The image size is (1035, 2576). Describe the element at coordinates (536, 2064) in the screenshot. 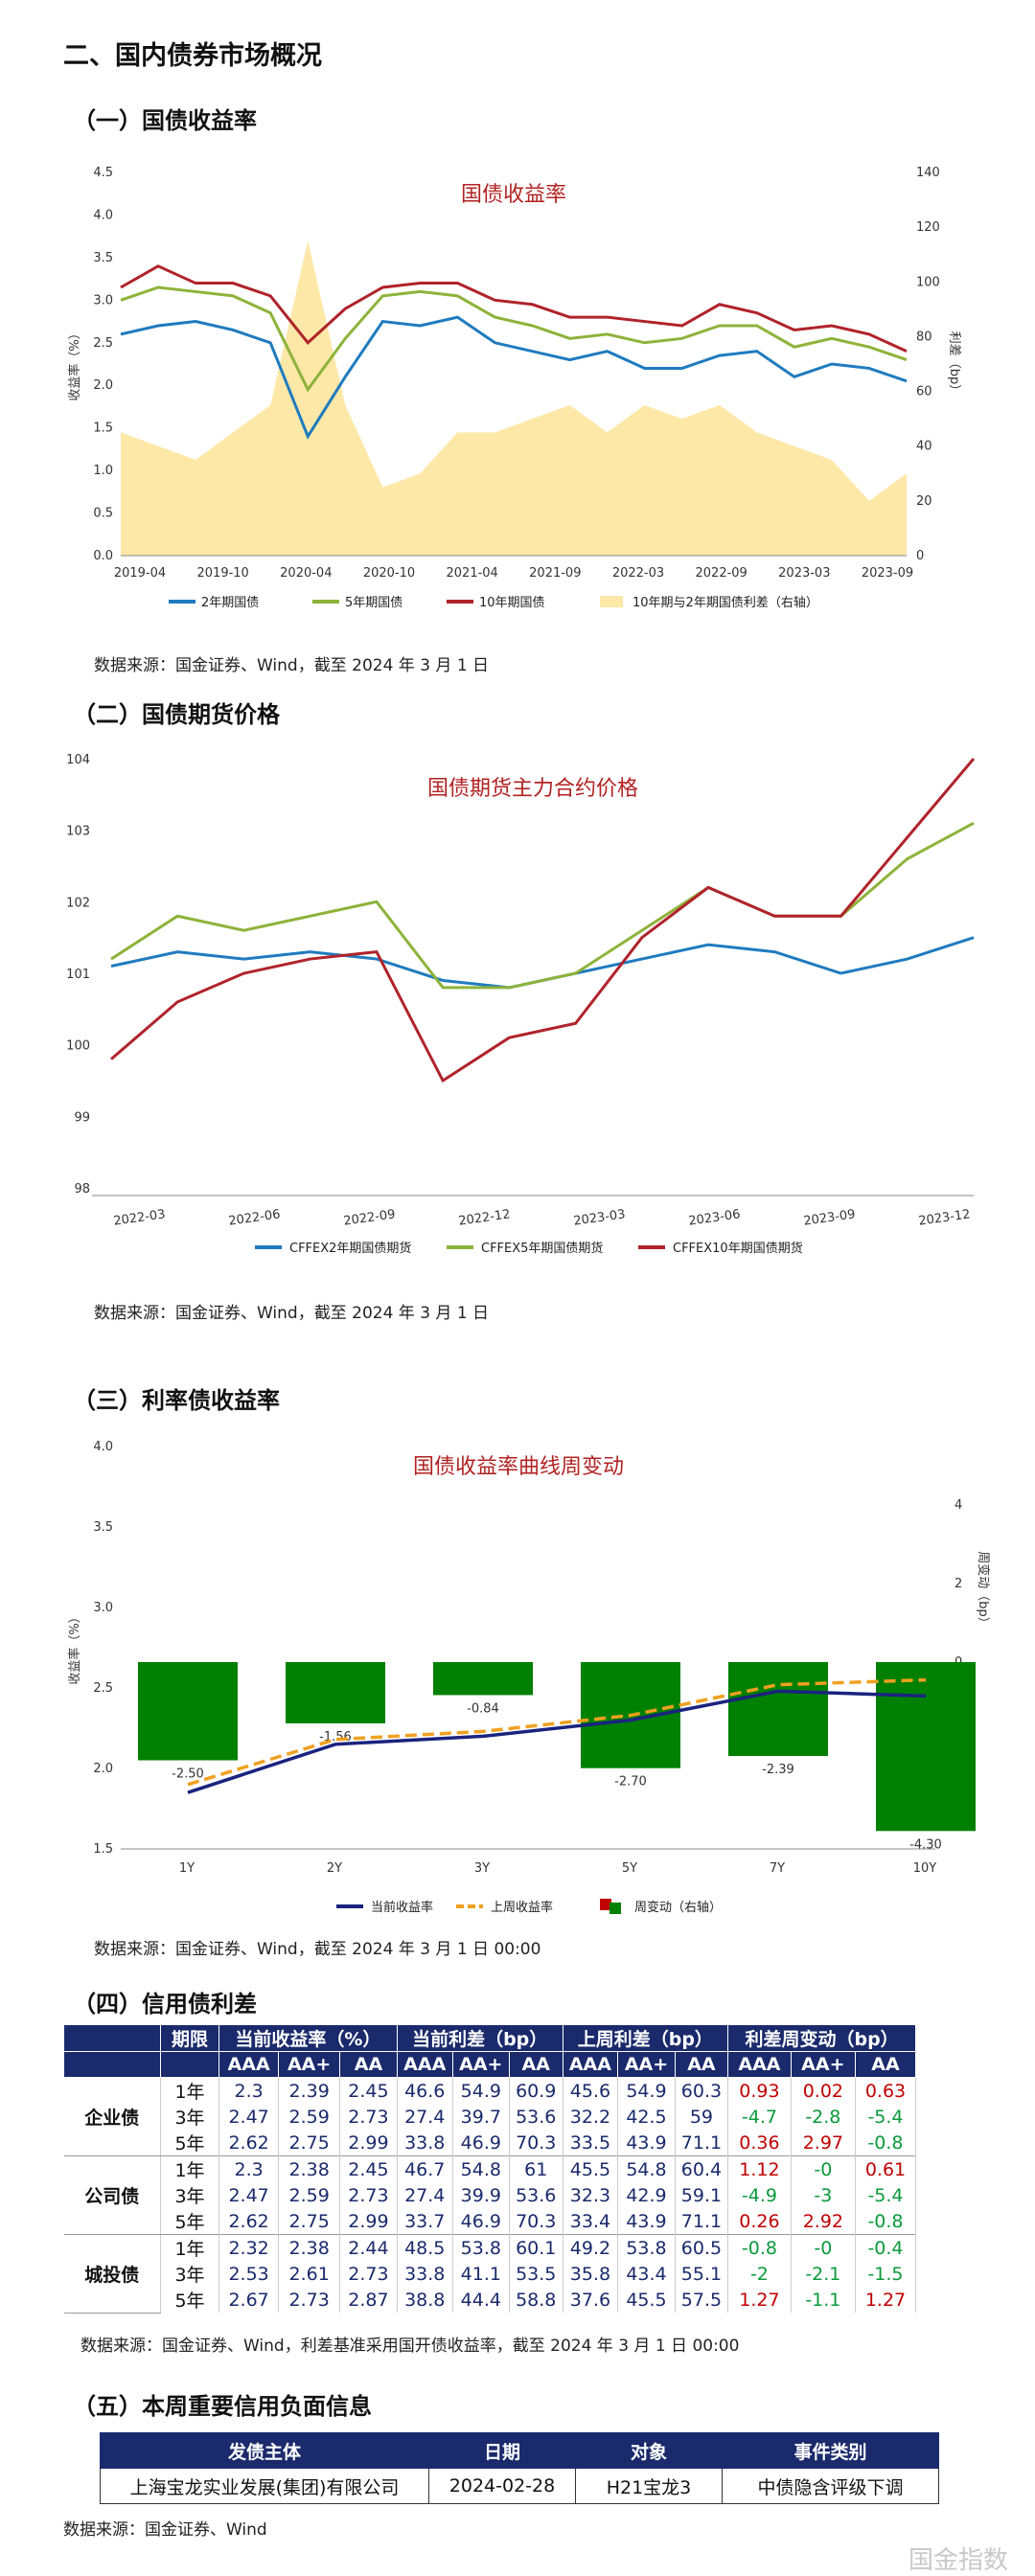

I see `th-rating: AA` at that location.